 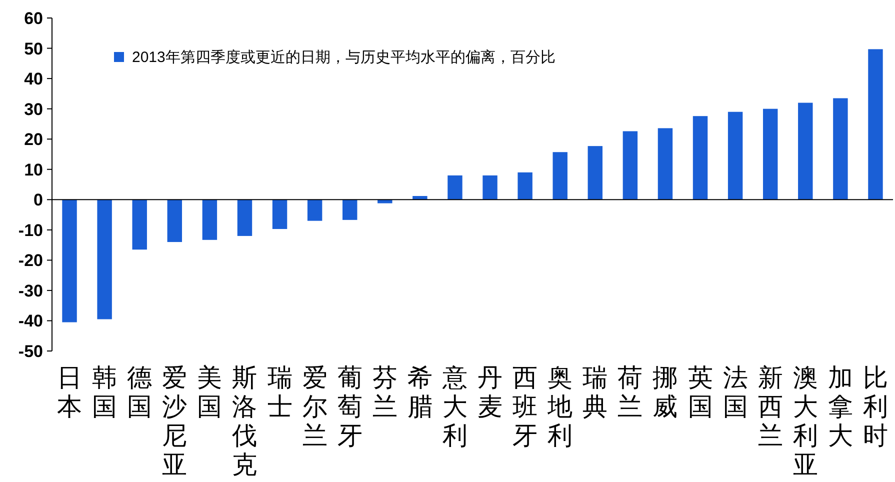 What do you see at coordinates (30, 290) in the screenshot?
I see `y-tick-label: -30` at bounding box center [30, 290].